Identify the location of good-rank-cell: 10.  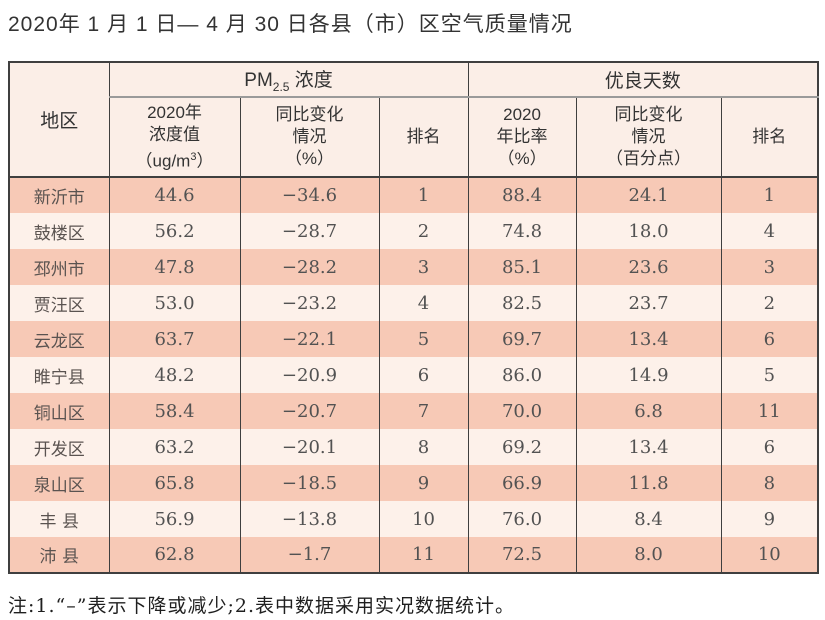
(769, 555).